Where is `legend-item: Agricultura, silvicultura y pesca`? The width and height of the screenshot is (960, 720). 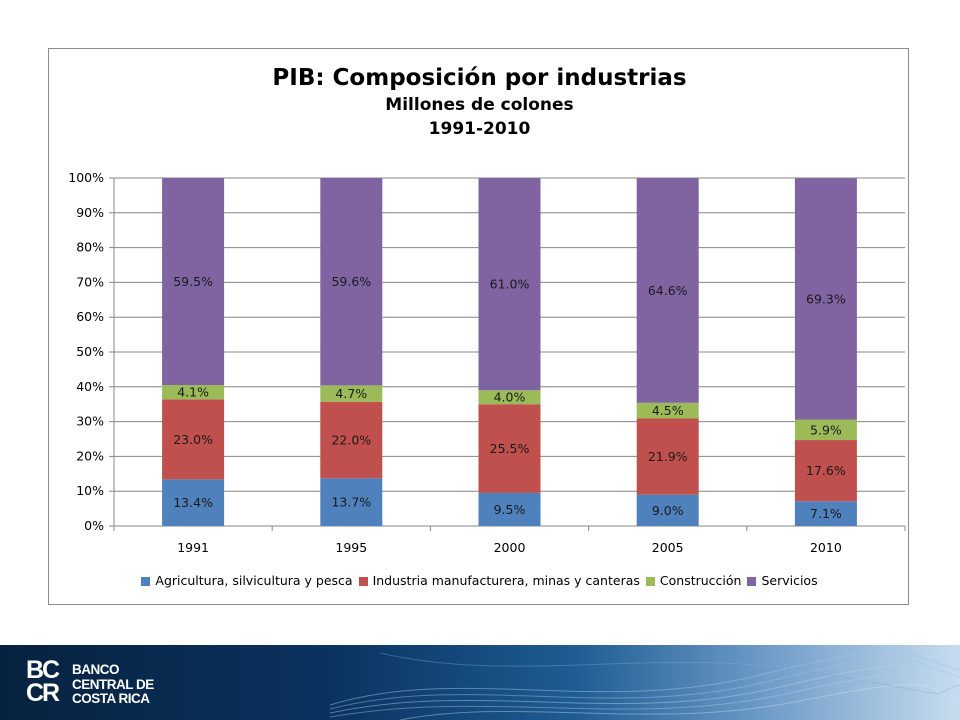 legend-item: Agricultura, silvicultura y pesca is located at coordinates (247, 580).